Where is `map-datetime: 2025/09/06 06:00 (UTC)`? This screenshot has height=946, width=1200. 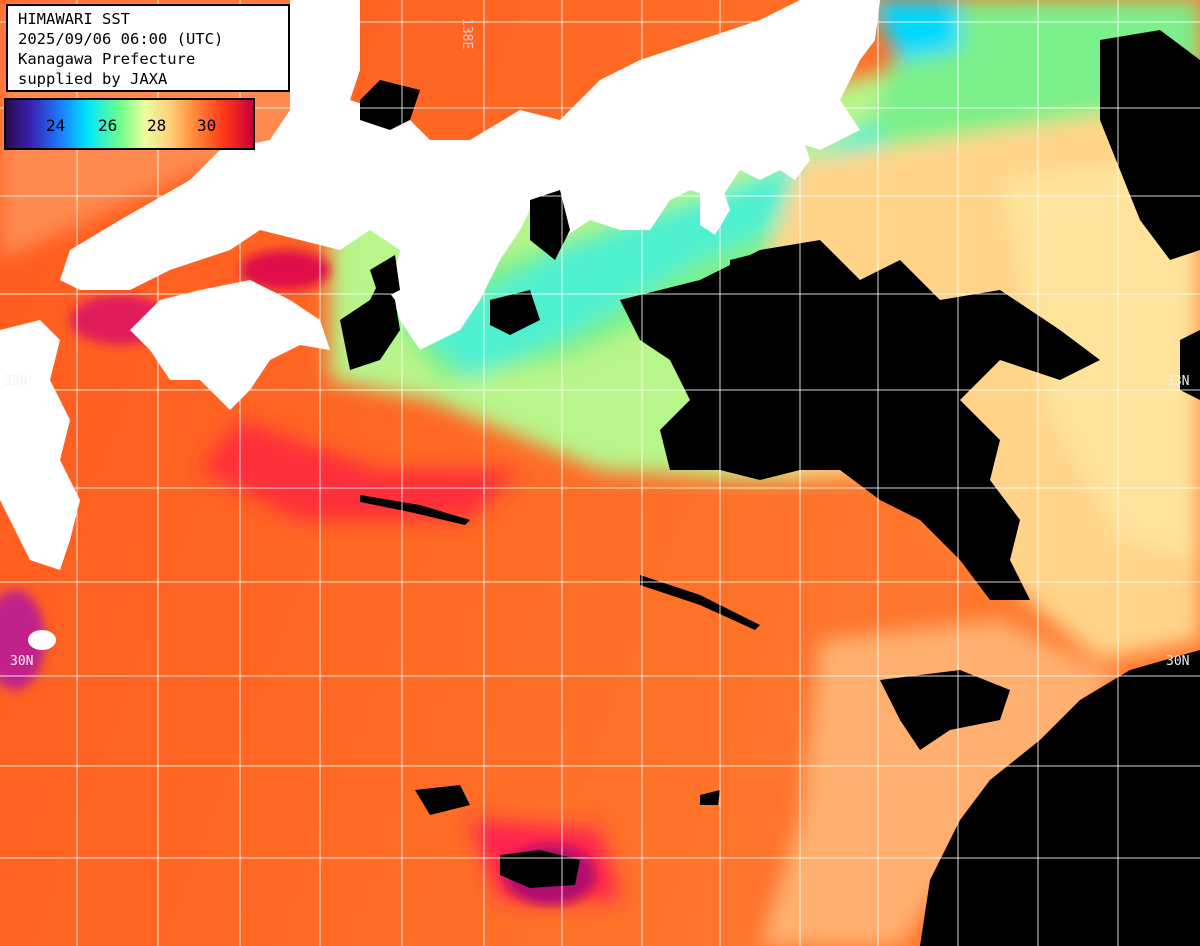 map-datetime: 2025/09/06 06:00 (UTC) is located at coordinates (121, 39).